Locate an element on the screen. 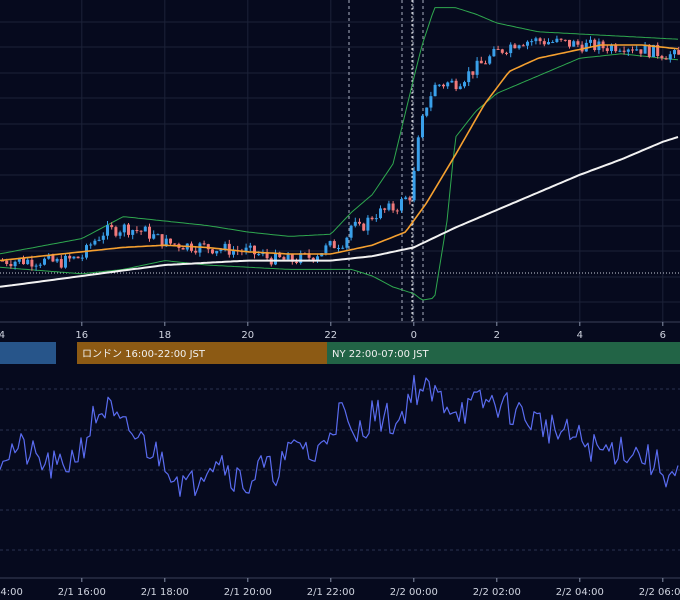 This screenshot has height=600, width=680. main-x-tick-label: 6 is located at coordinates (663, 335).